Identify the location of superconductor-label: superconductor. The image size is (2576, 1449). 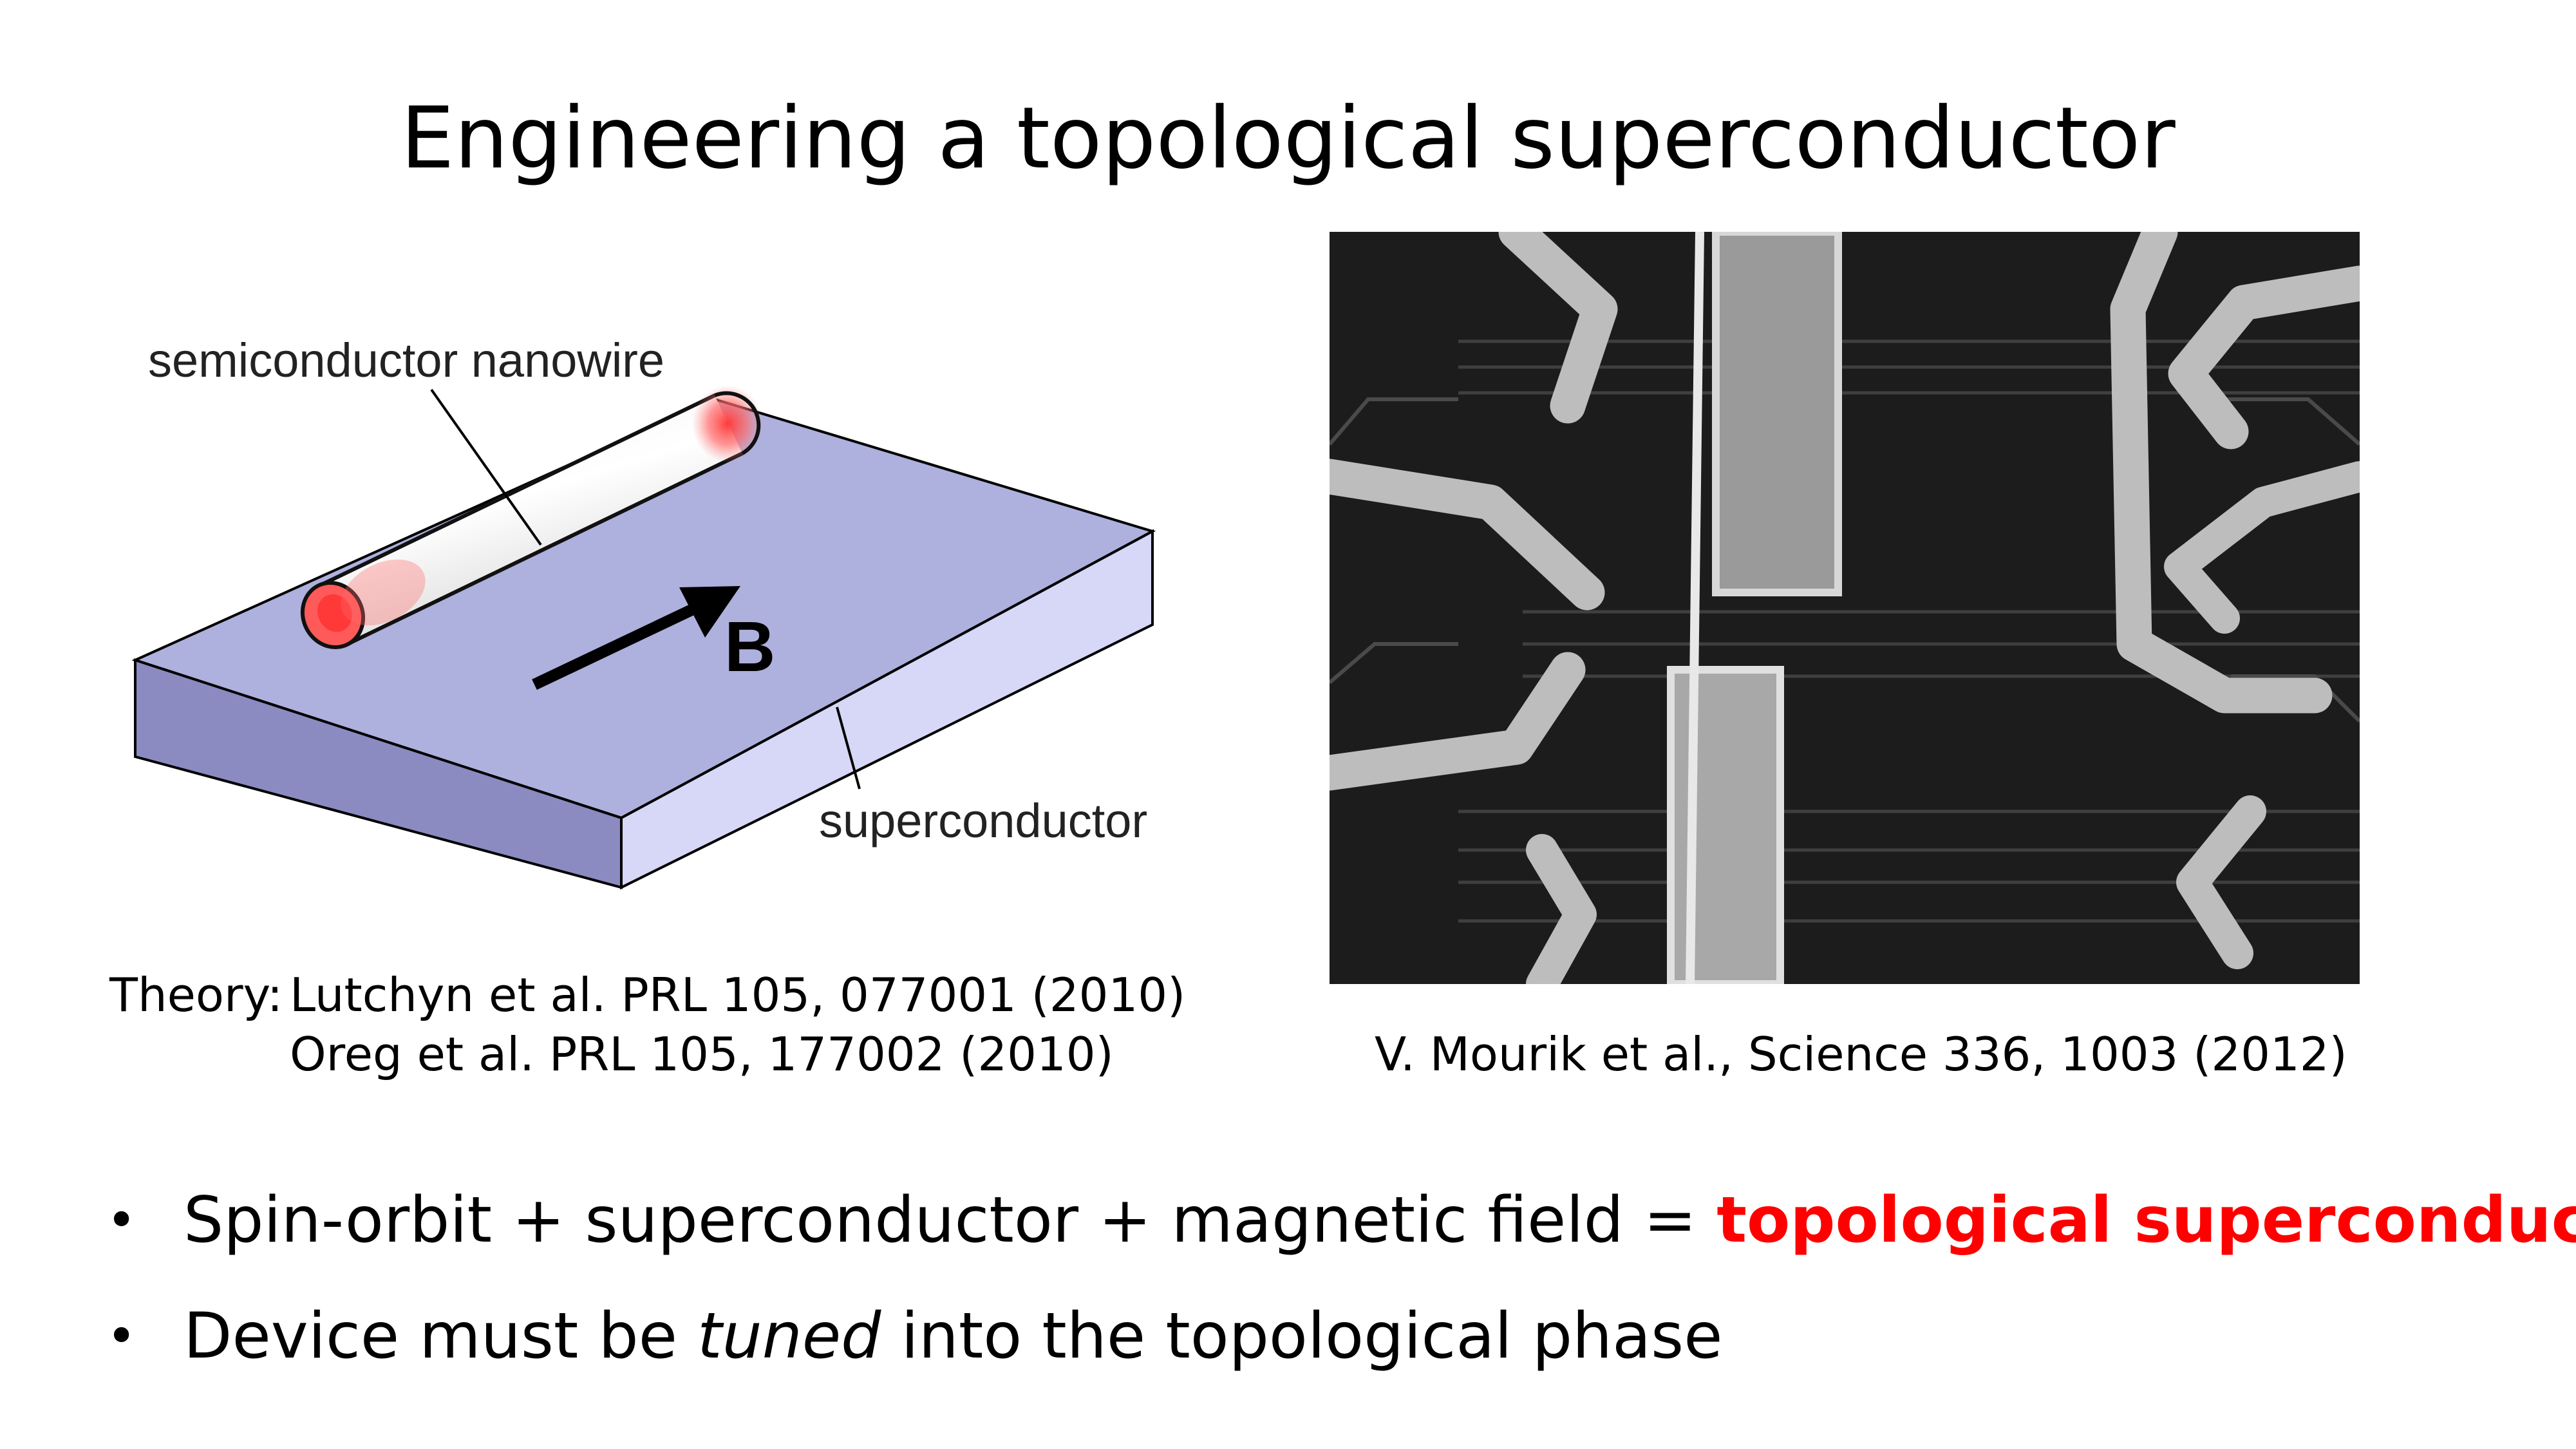
(983, 821).